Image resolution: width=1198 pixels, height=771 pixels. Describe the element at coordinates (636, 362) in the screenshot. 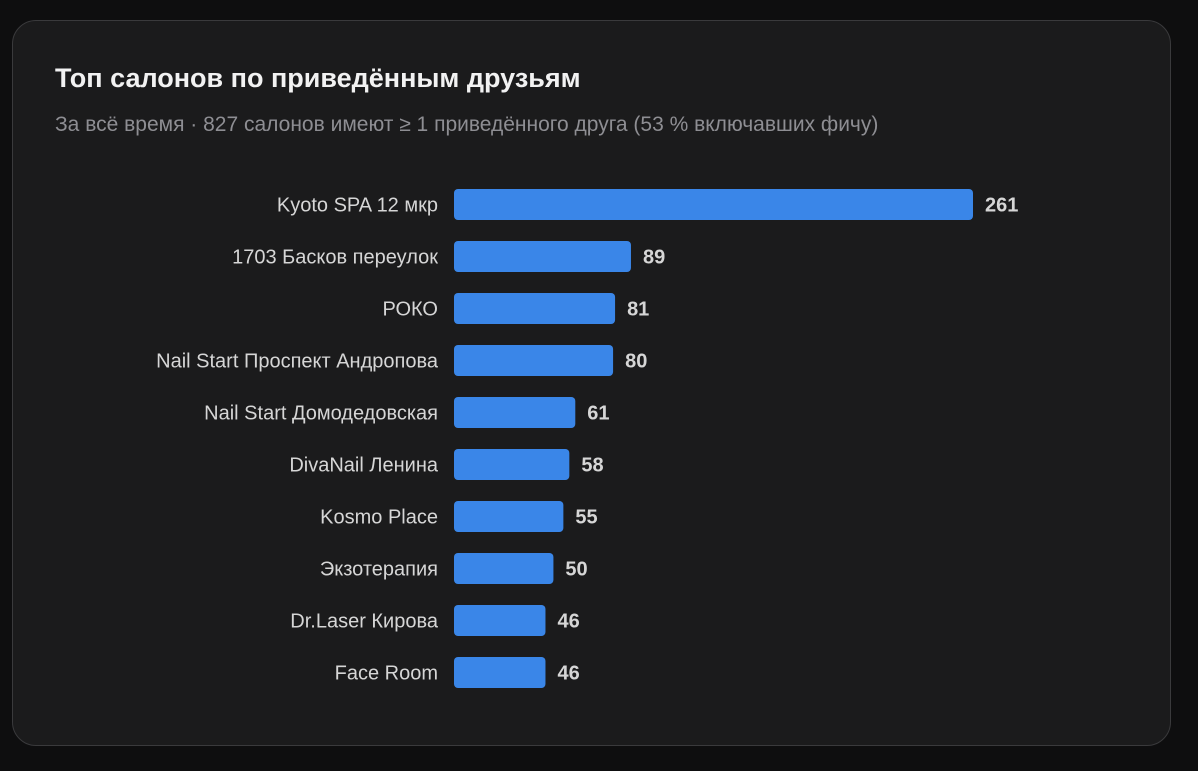

I see `value-label: 80` at that location.